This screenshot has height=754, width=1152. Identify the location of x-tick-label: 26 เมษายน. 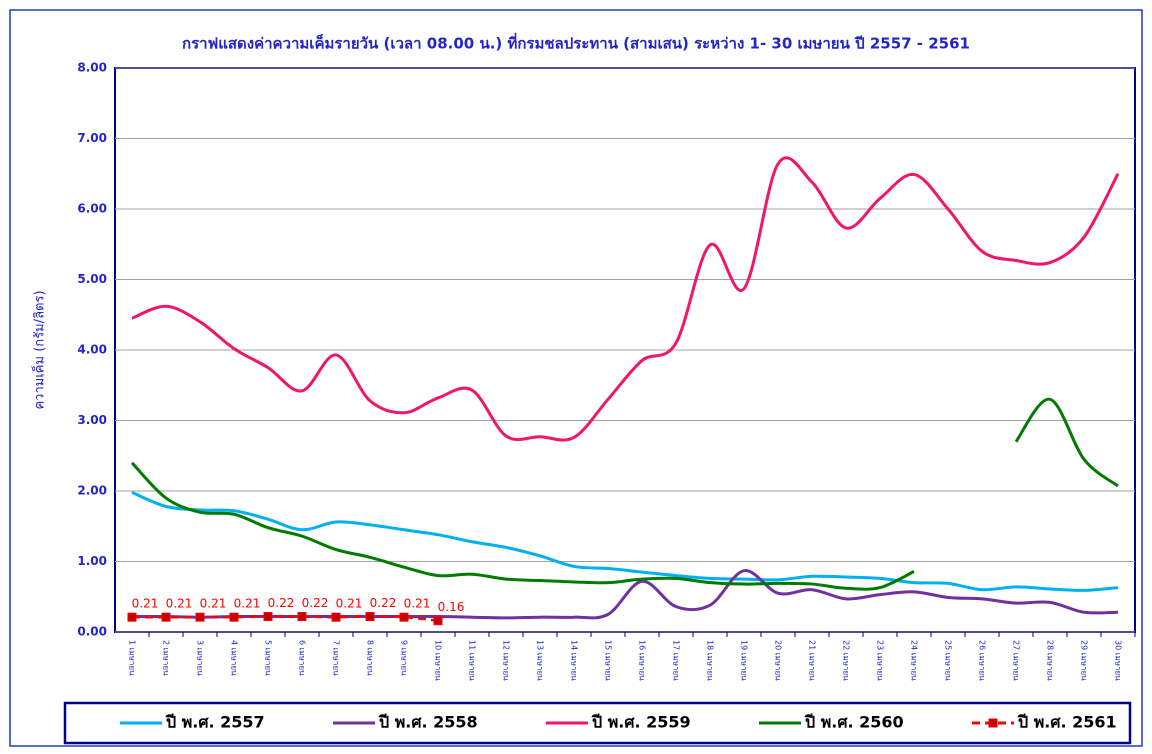
(982, 660).